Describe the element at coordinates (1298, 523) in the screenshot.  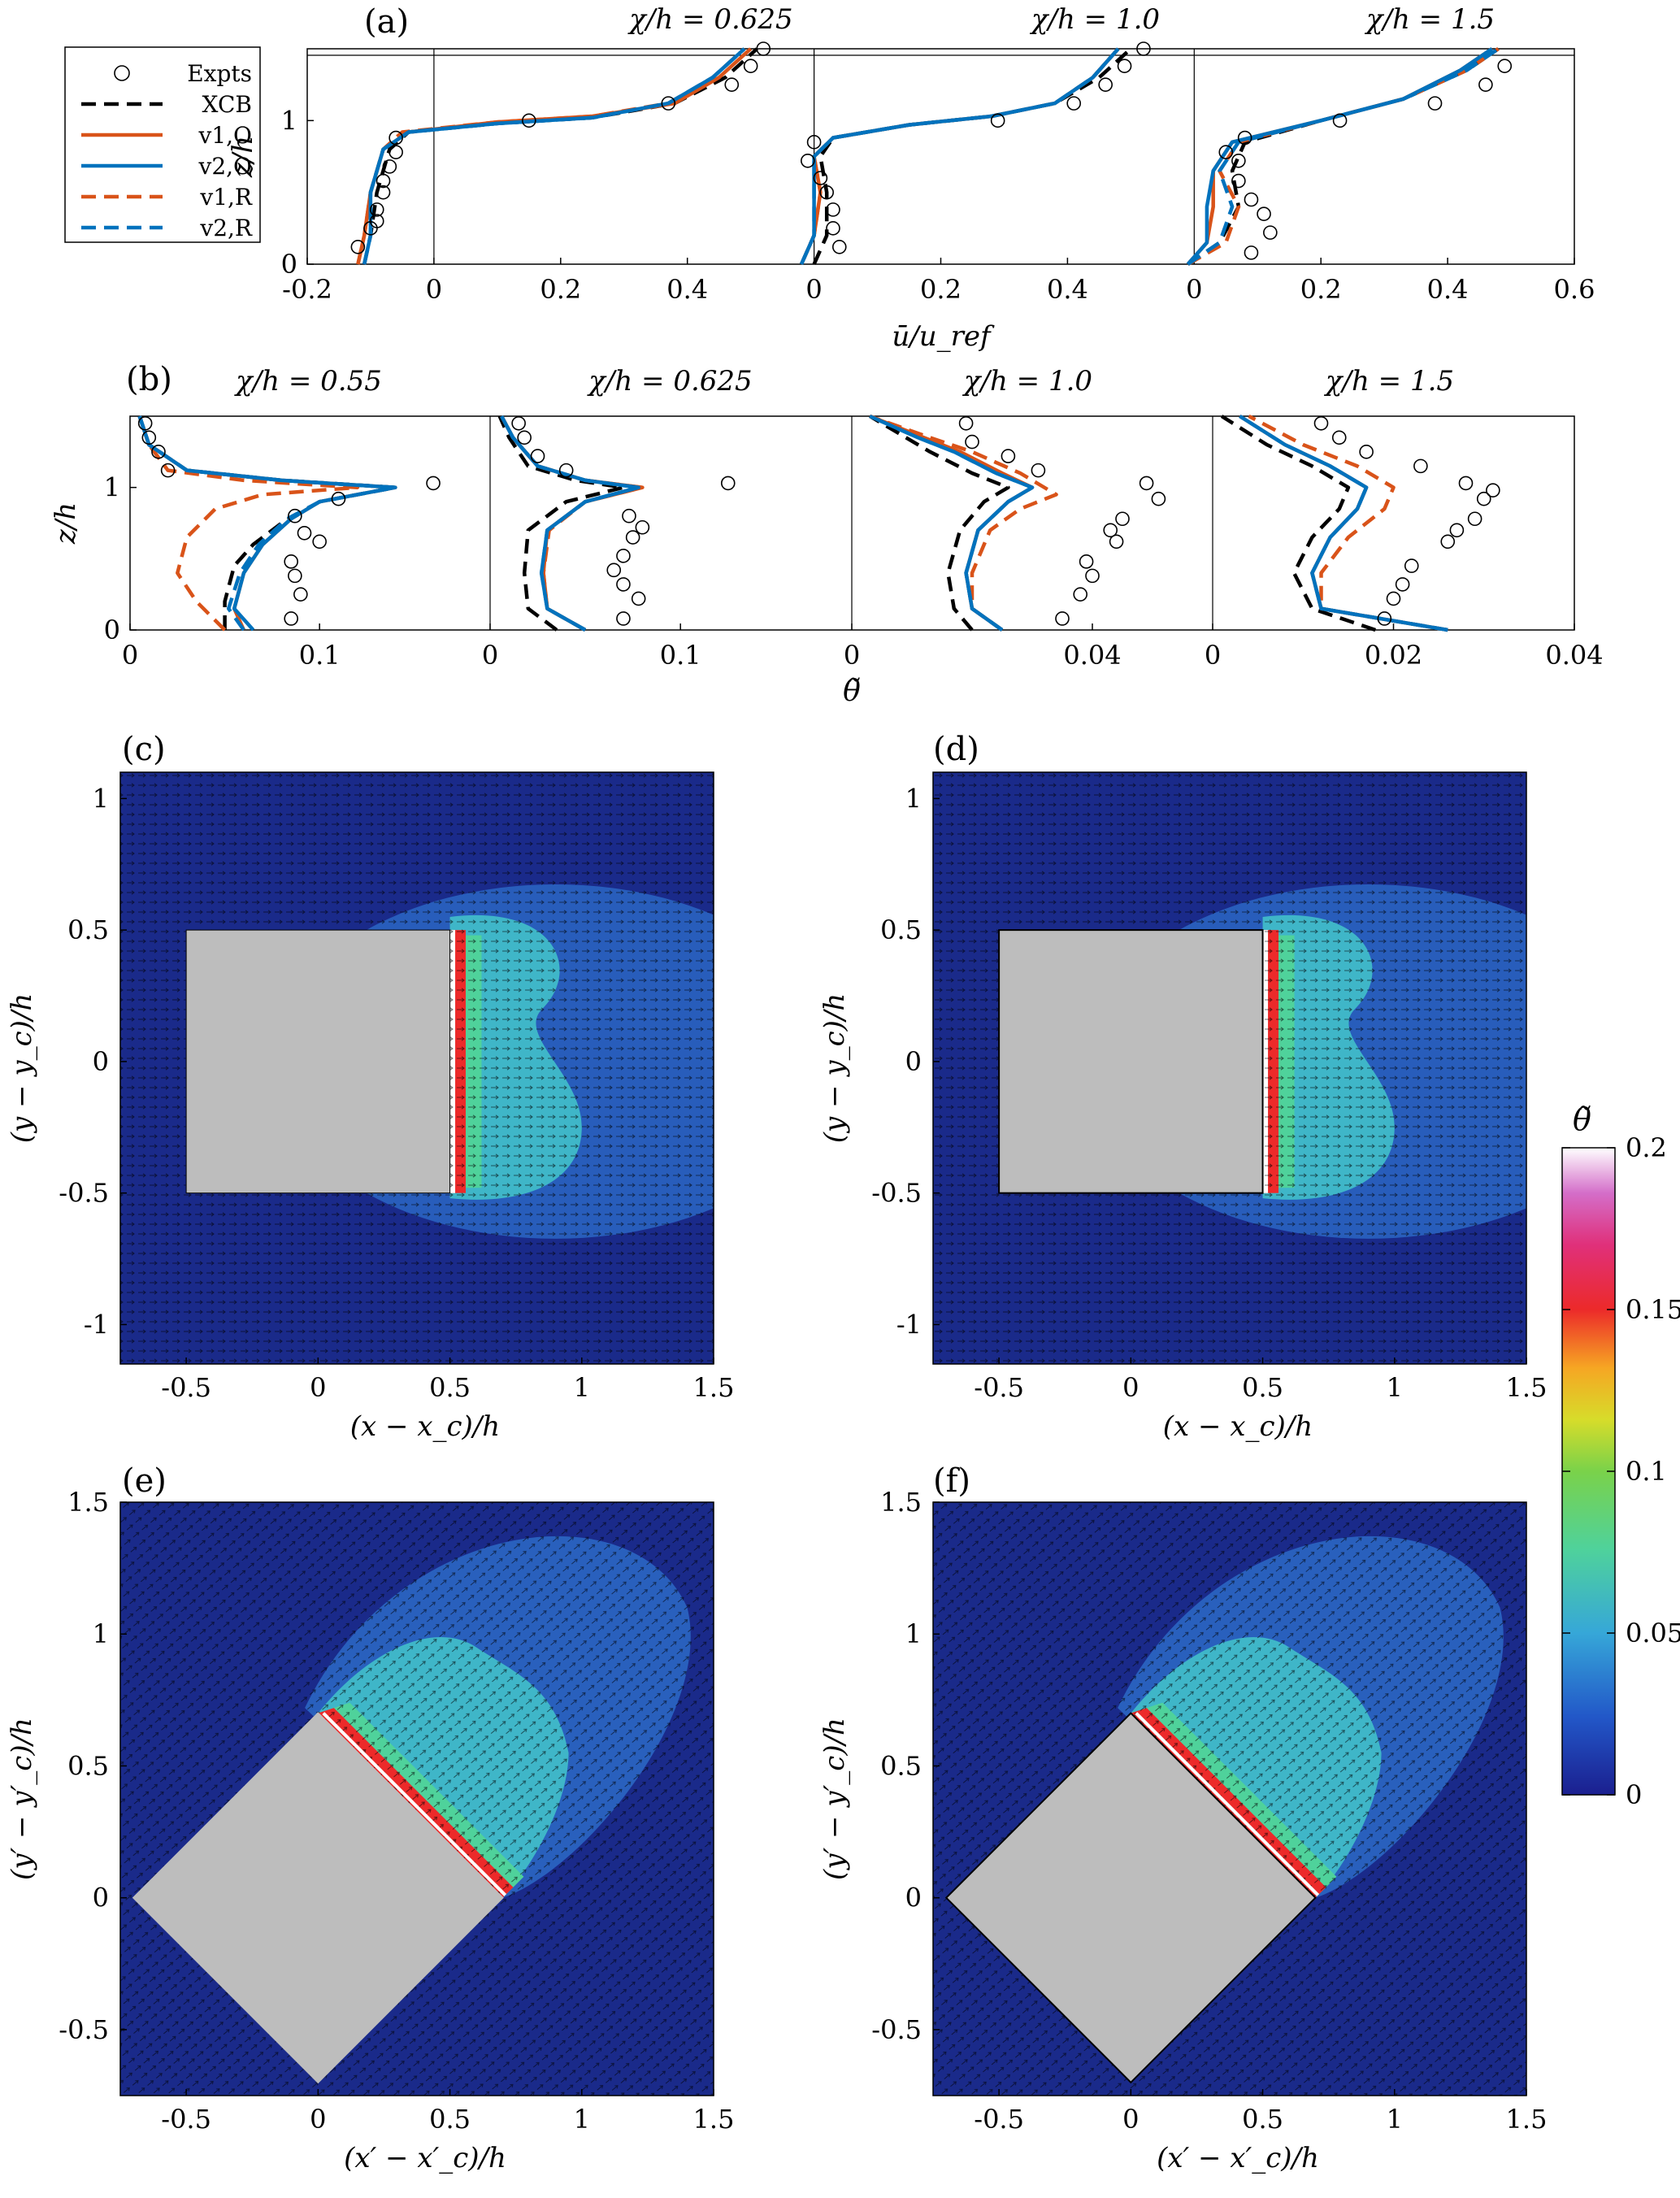
I see `panel-b-s3-XCB` at that location.